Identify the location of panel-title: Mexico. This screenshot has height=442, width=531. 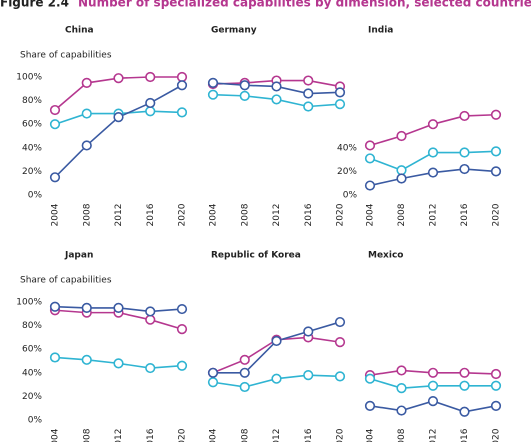
(385, 256).